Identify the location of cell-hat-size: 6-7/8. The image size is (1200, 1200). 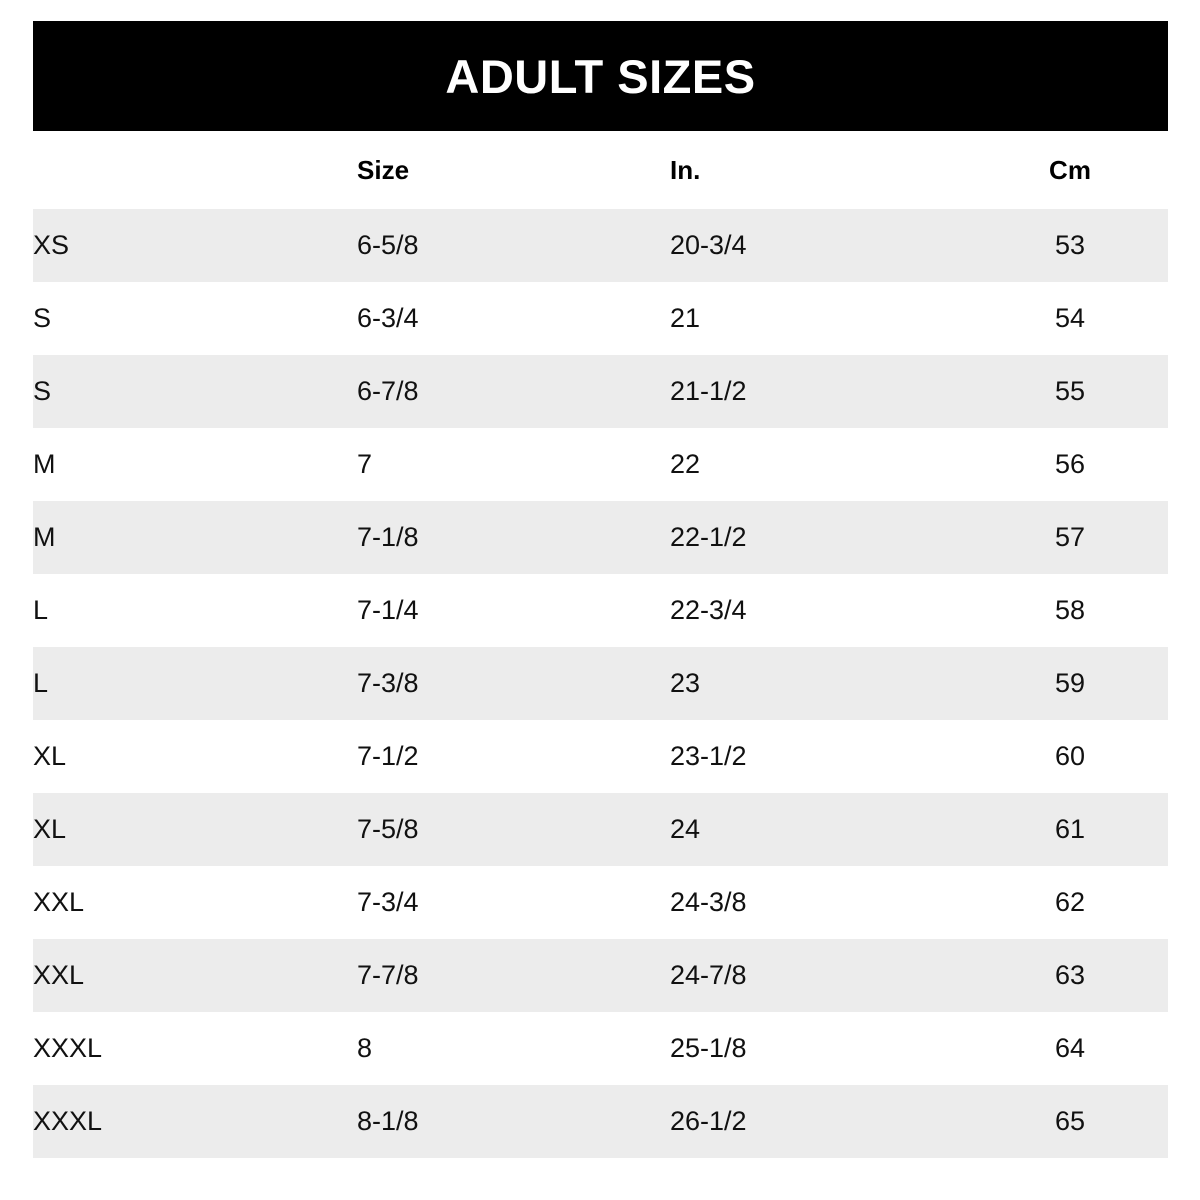
(513, 391).